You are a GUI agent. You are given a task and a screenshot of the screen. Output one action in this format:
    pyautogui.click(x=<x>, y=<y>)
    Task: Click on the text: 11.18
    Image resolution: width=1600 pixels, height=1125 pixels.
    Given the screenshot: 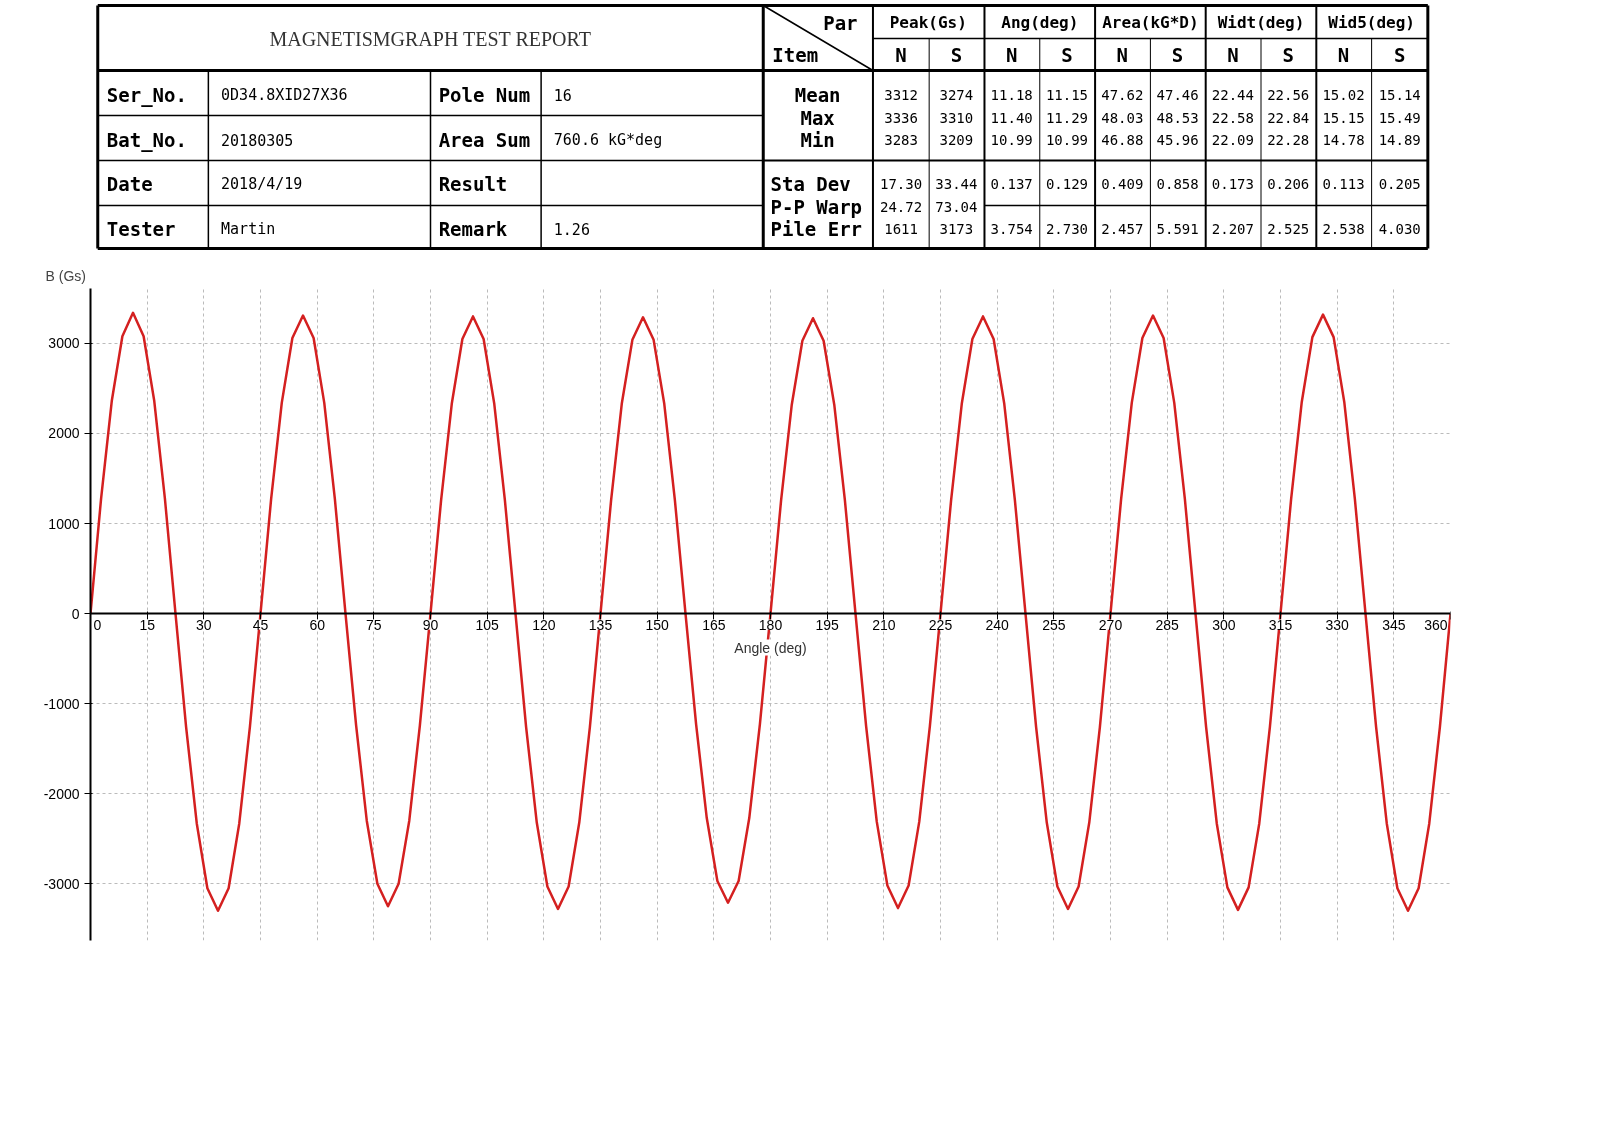 What is the action you would take?
    pyautogui.click(x=1011, y=94)
    